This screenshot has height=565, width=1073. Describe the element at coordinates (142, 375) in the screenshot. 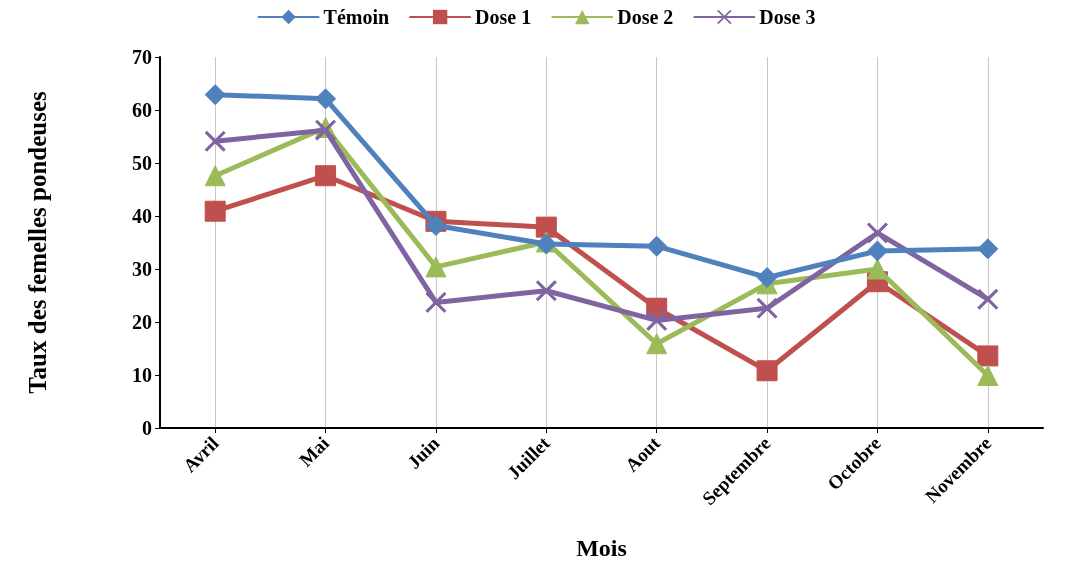

I see `y-tick-label: 10` at that location.